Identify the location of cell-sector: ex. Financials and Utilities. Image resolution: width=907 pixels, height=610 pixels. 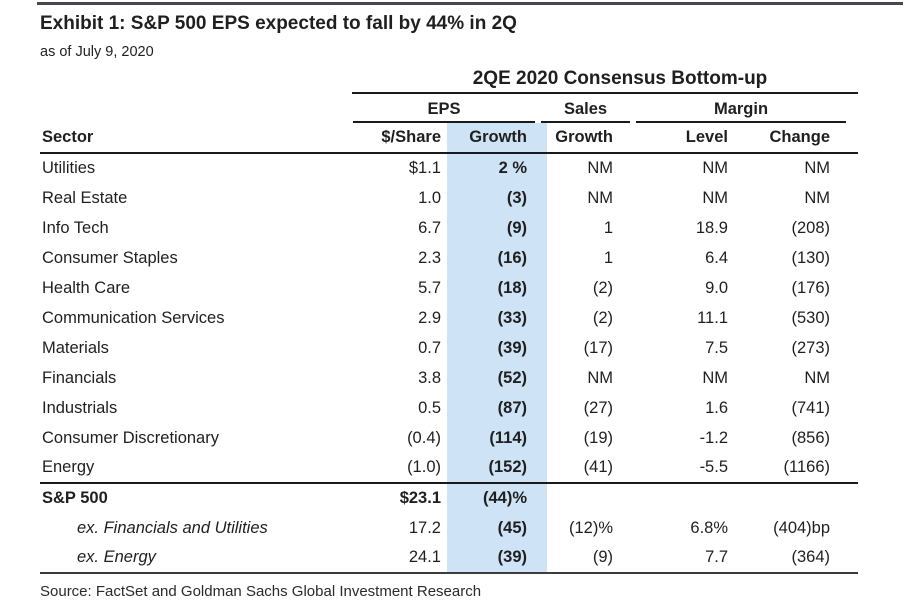
(172, 527).